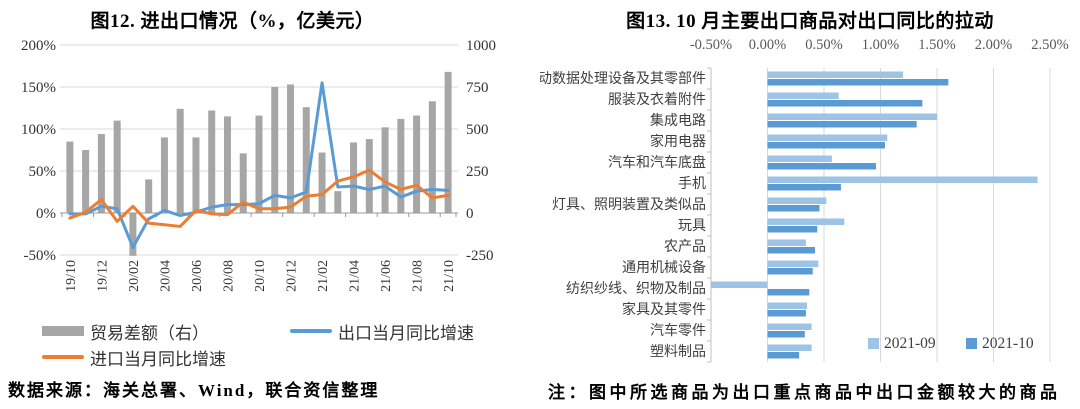 This screenshot has width=1080, height=409. I want to click on svg-text: 20/10, so click(260, 276).